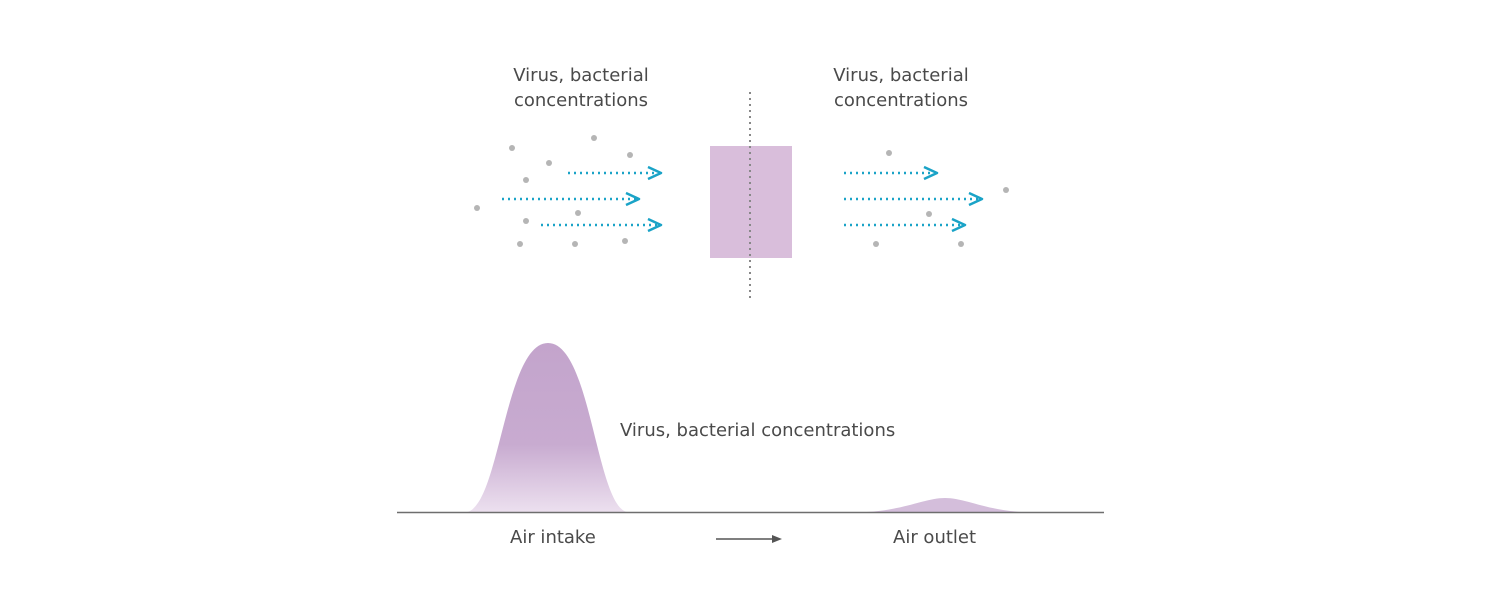 This screenshot has width=1500, height=598. Describe the element at coordinates (581, 88) in the screenshot. I see `intake-concentration-heading: Virus, bacterial concentrations` at that location.